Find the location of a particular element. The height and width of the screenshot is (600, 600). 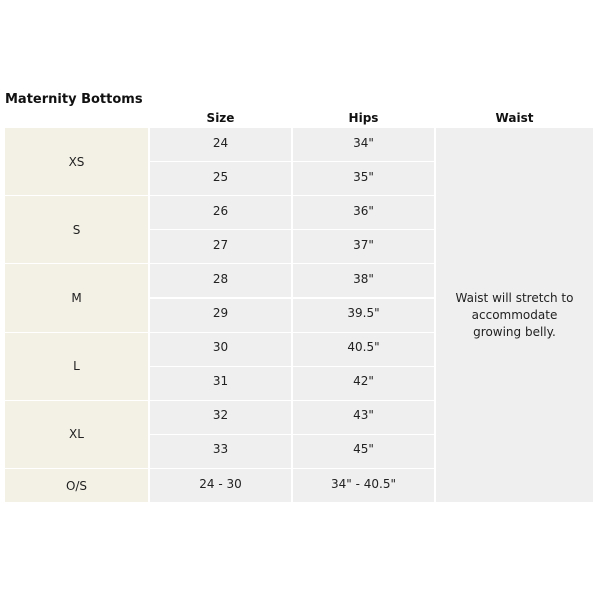

hips-cell: 39.5" is located at coordinates (363, 315).